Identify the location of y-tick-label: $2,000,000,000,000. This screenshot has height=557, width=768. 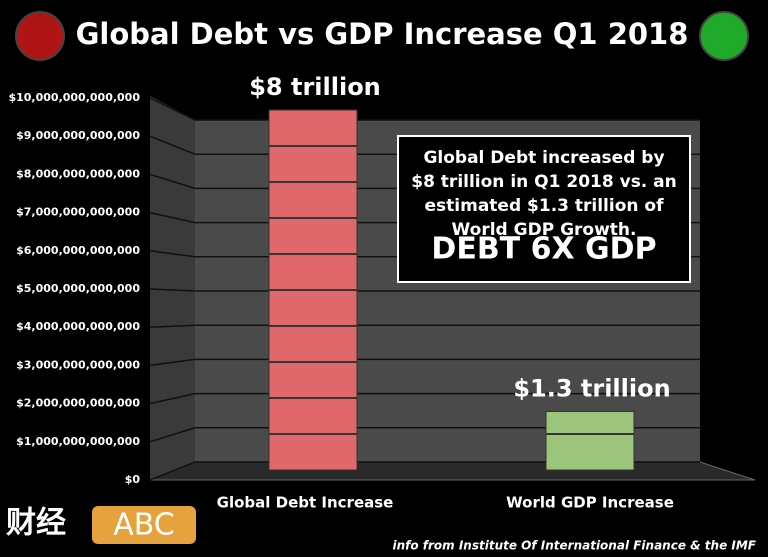
(78, 403).